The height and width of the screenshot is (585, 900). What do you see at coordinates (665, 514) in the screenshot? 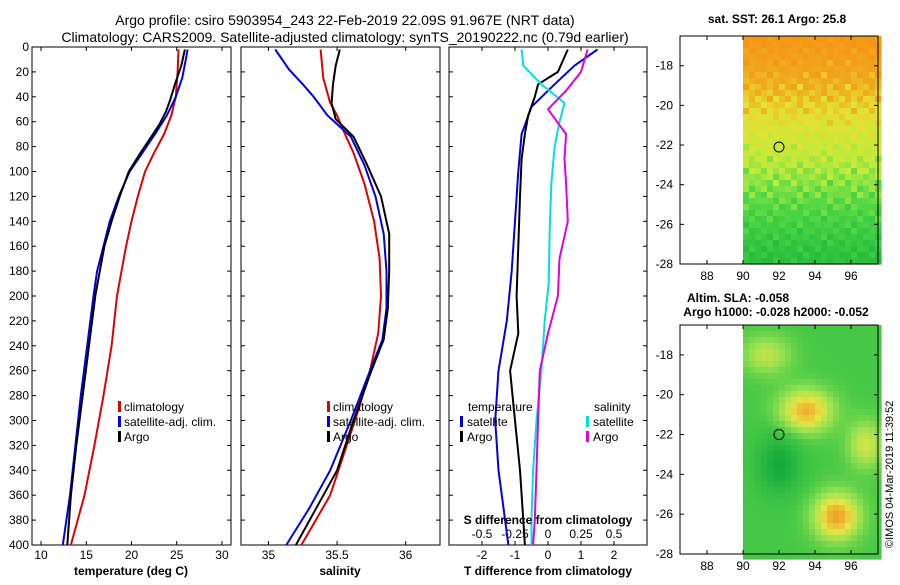
I see `map-y-tick-label: -26` at bounding box center [665, 514].